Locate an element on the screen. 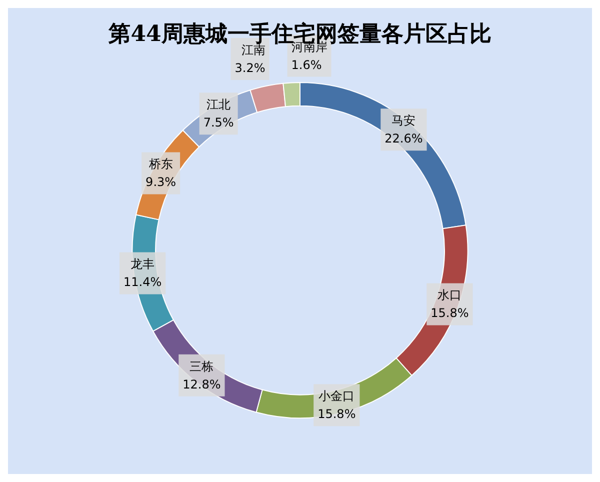 This screenshot has width=600, height=482. data-label: 1.6% is located at coordinates (306, 65).